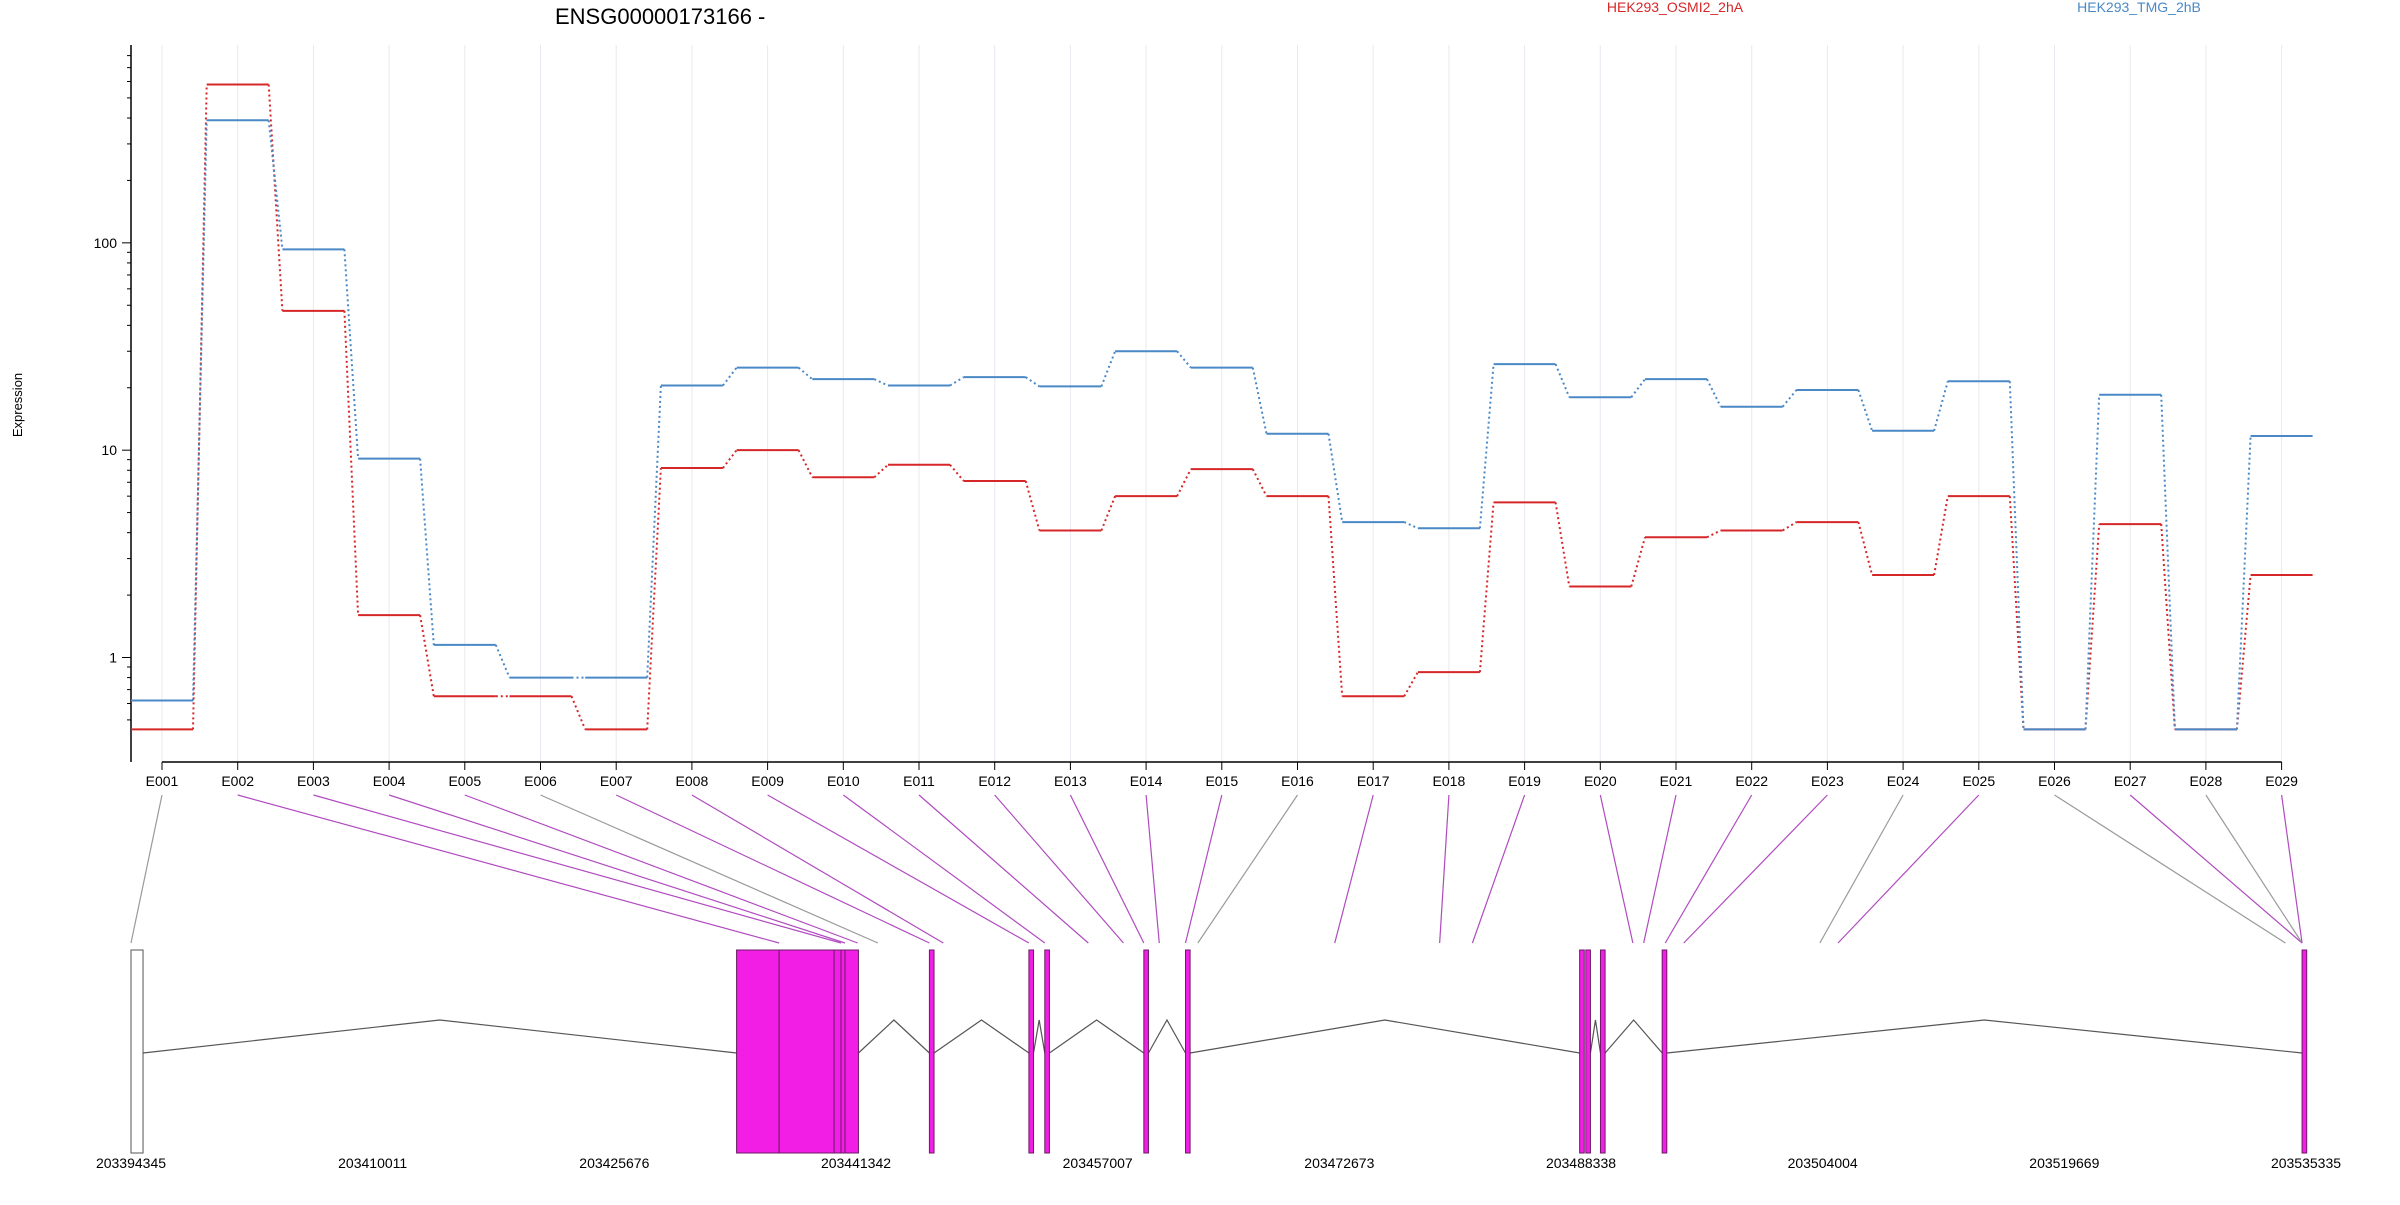  What do you see at coordinates (109, 450) in the screenshot?
I see `y-tick-label: 10` at bounding box center [109, 450].